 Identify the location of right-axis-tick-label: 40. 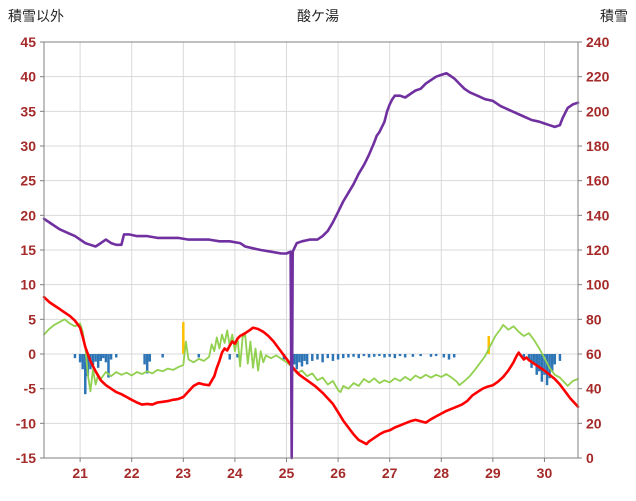
(594, 389).